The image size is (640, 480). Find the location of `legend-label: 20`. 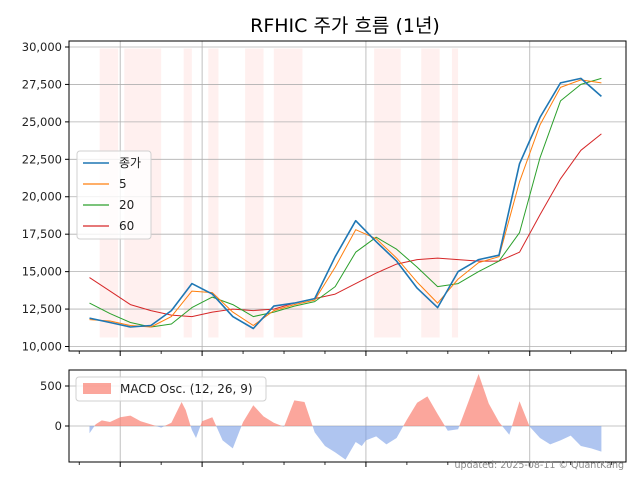

legend-label: 20 is located at coordinates (126, 205).